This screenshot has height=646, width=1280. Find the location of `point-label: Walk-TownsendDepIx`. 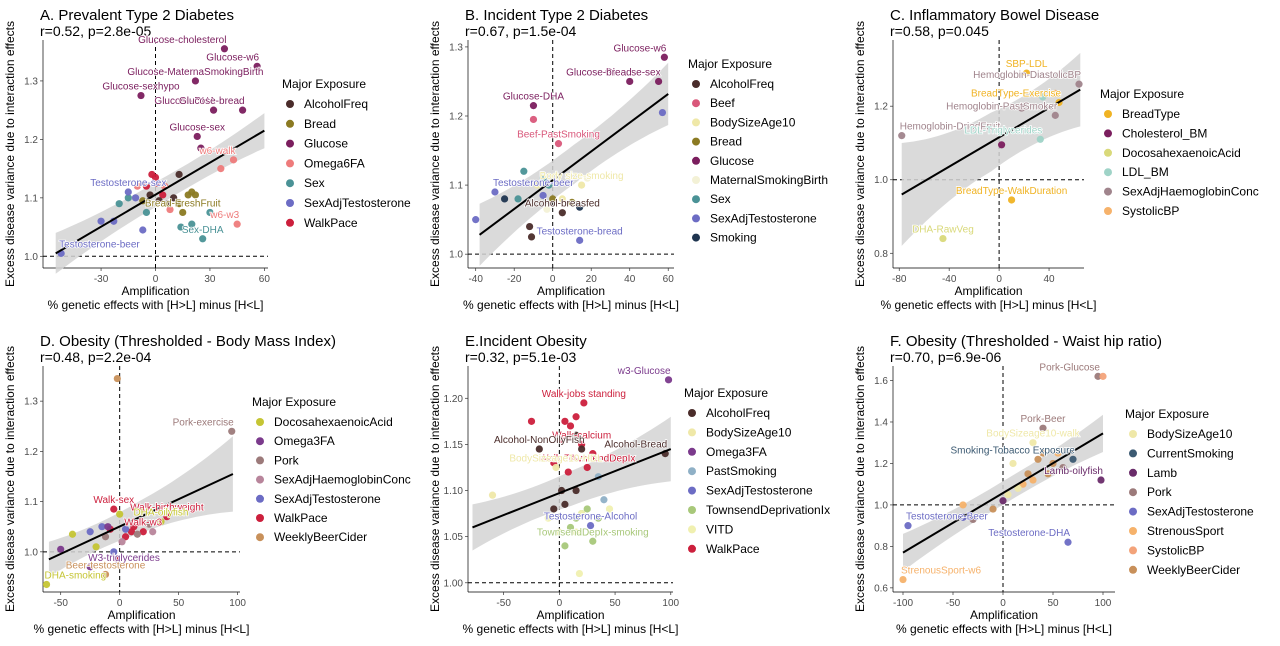

point-label: Walk-TownsendDepIx is located at coordinates (587, 458).